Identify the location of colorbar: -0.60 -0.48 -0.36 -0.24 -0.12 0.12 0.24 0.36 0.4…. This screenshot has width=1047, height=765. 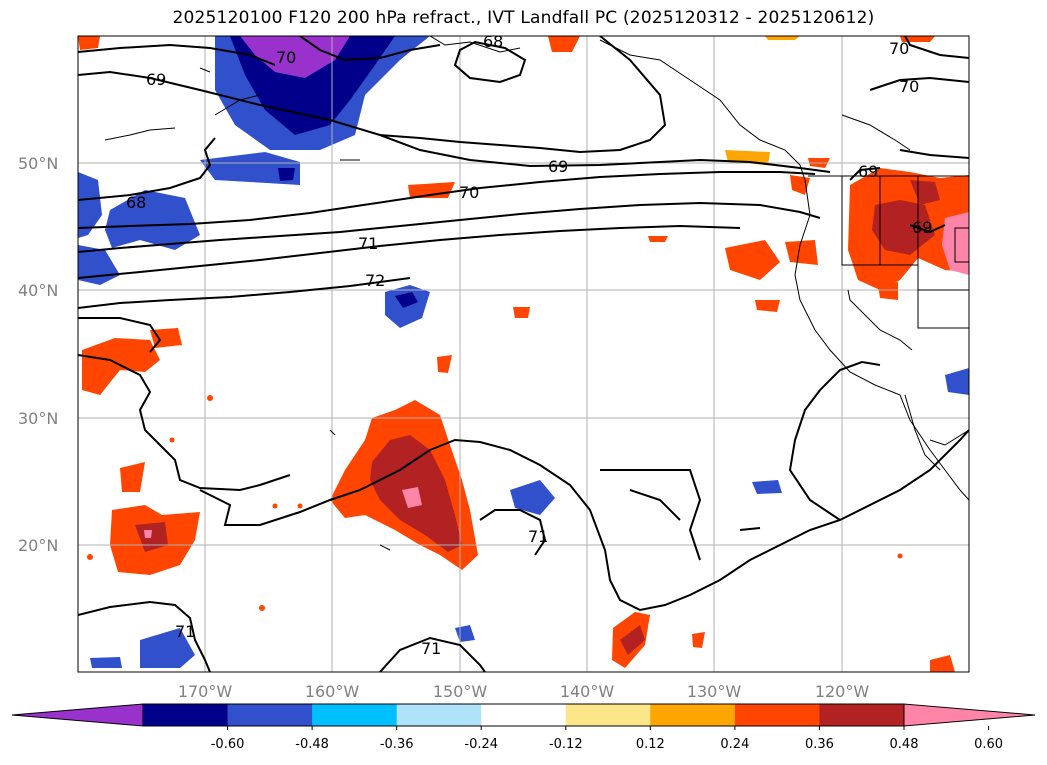
(523, 727).